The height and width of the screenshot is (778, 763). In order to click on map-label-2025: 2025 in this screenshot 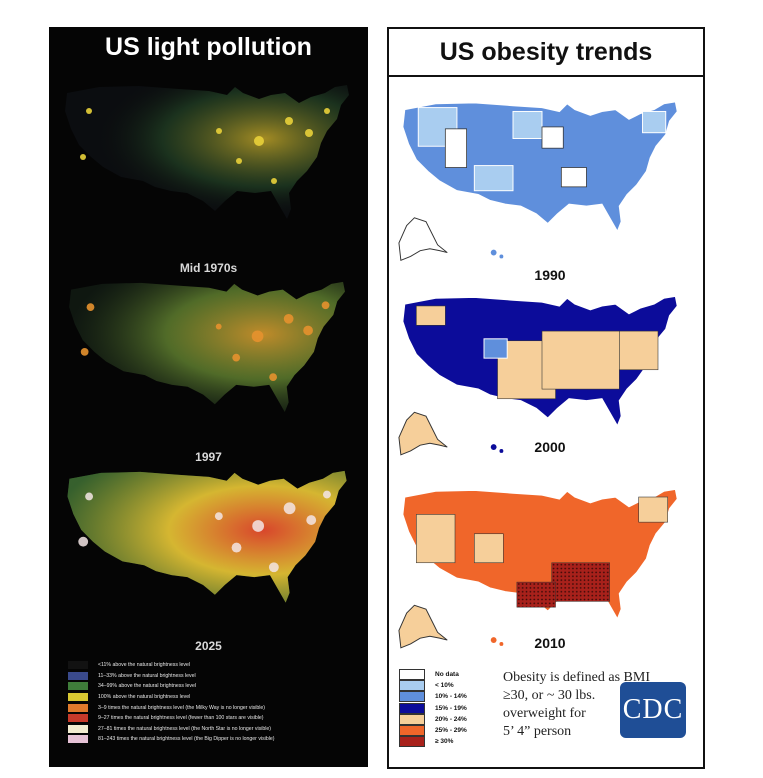, I will do `click(208, 646)`.